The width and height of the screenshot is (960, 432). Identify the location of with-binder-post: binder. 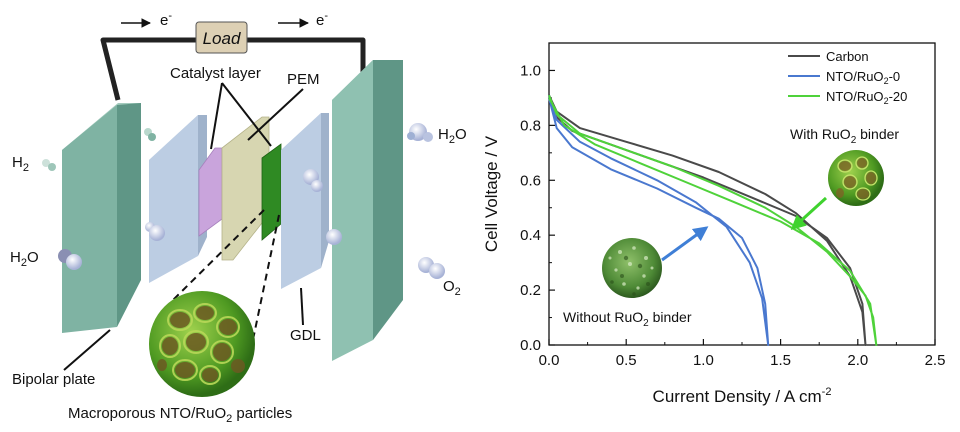
(877, 134).